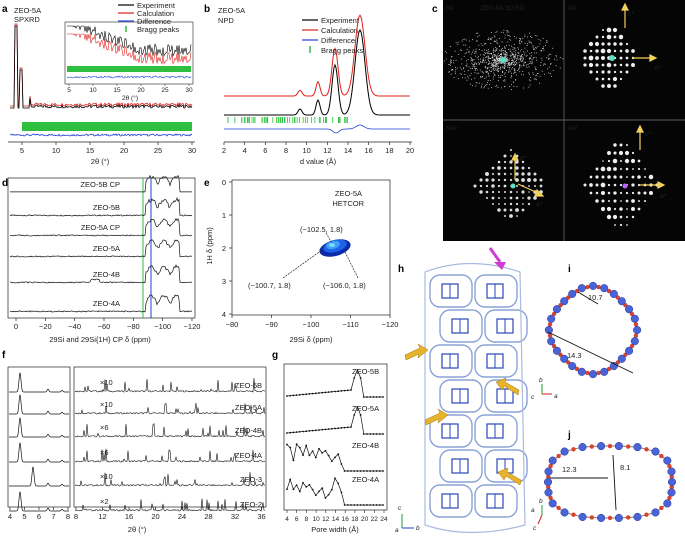 The width and height of the screenshot is (685, 537). I want to click on panel-a-legend-extra: Difference Bragg peaks, so click(148, 25).